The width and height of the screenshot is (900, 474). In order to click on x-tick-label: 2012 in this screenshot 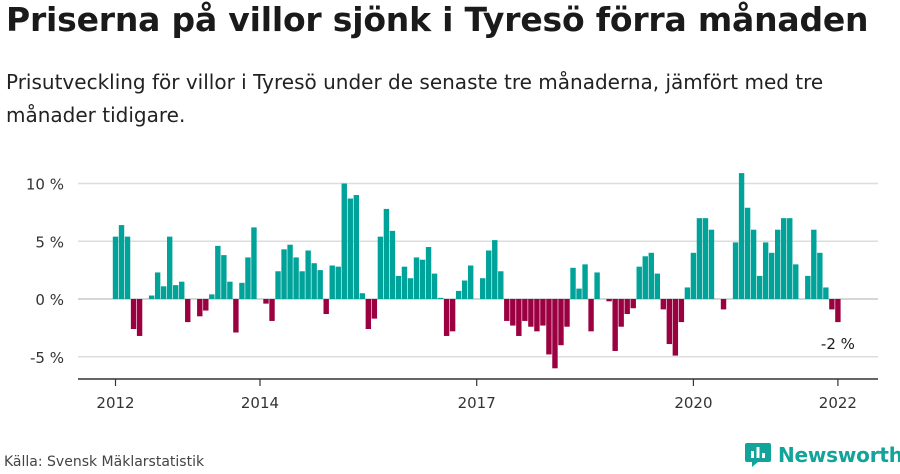, I will do `click(115, 403)`.